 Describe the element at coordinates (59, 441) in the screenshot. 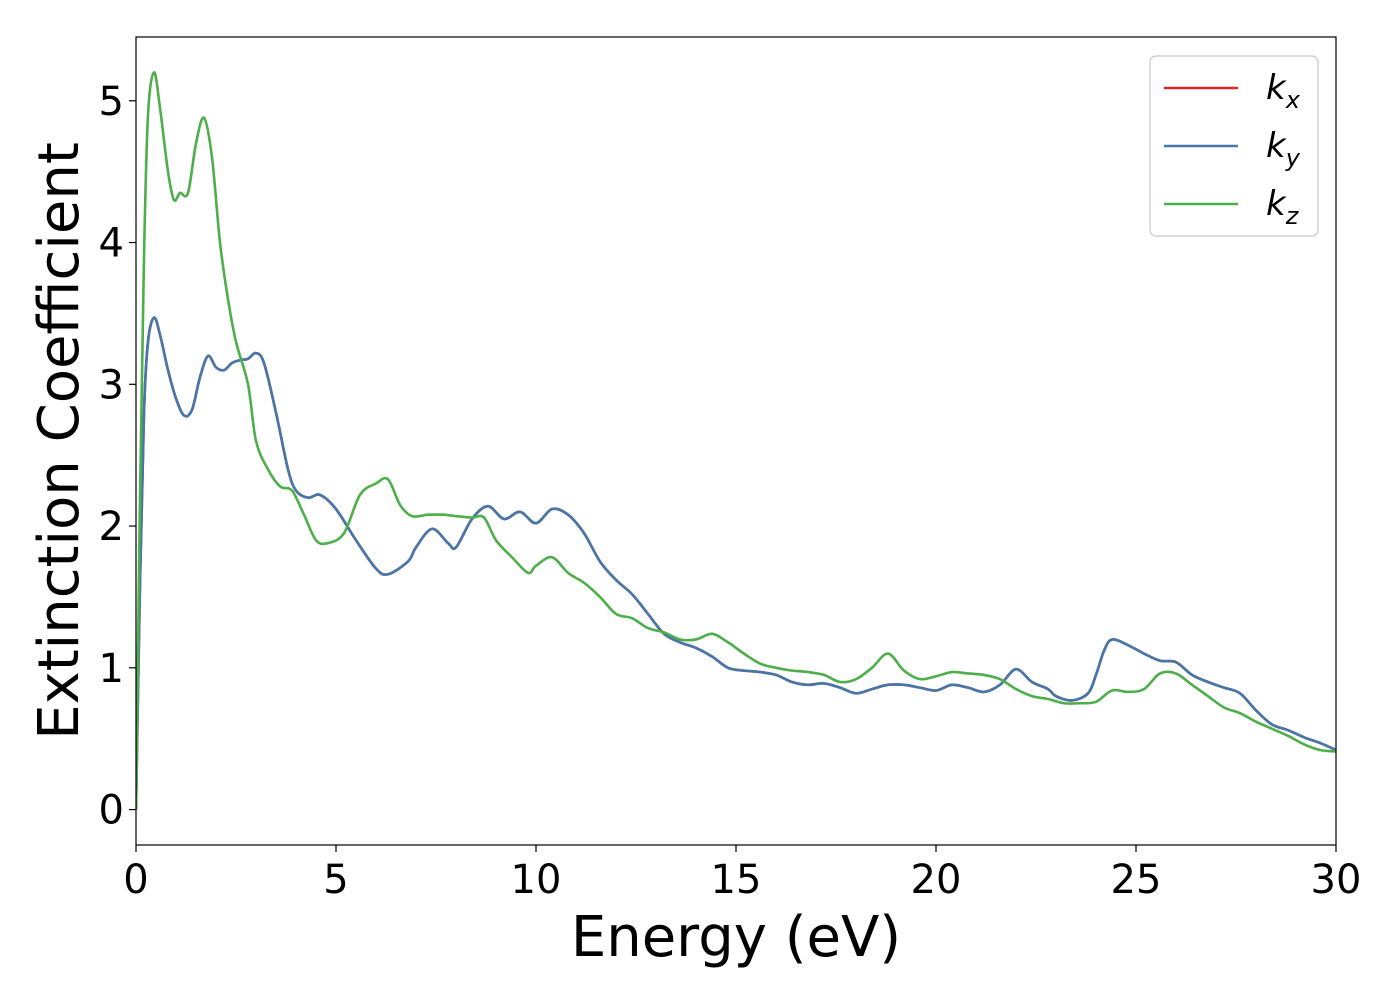

I see `y-axis-label: Extinction Coefficient` at that location.